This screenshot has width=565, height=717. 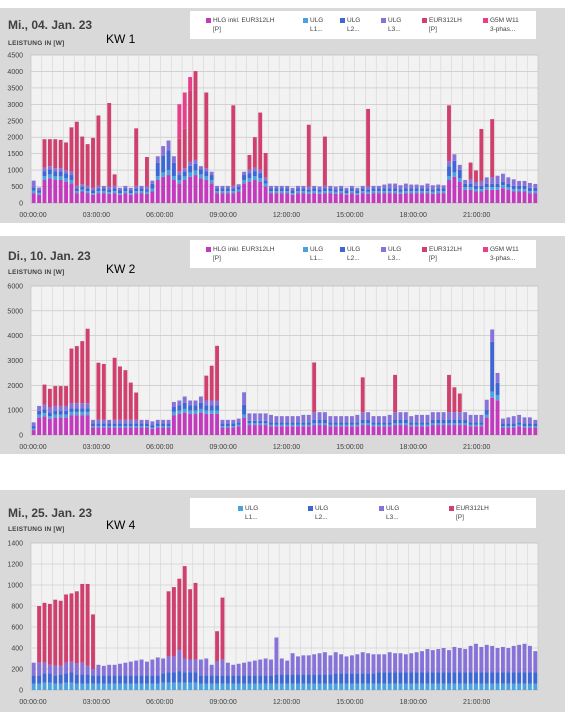 What do you see at coordinates (223, 702) in the screenshot?
I see `x-tick-label: 09:00:00` at bounding box center [223, 702].